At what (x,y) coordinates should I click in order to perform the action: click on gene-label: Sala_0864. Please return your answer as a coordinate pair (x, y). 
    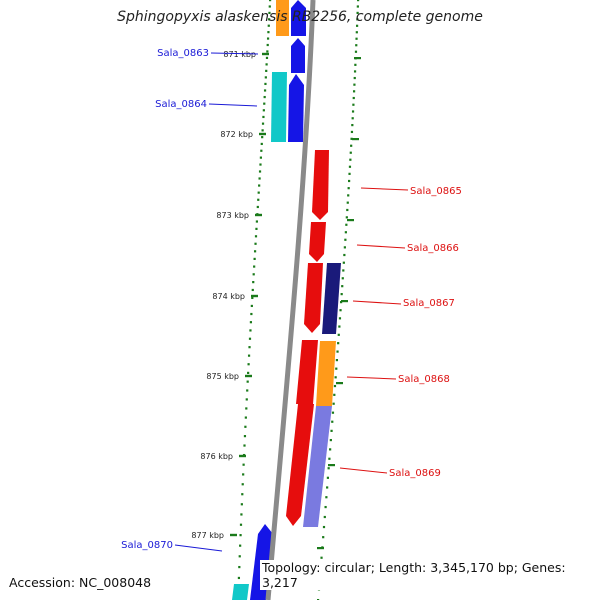
    Looking at the image, I should click on (181, 104).